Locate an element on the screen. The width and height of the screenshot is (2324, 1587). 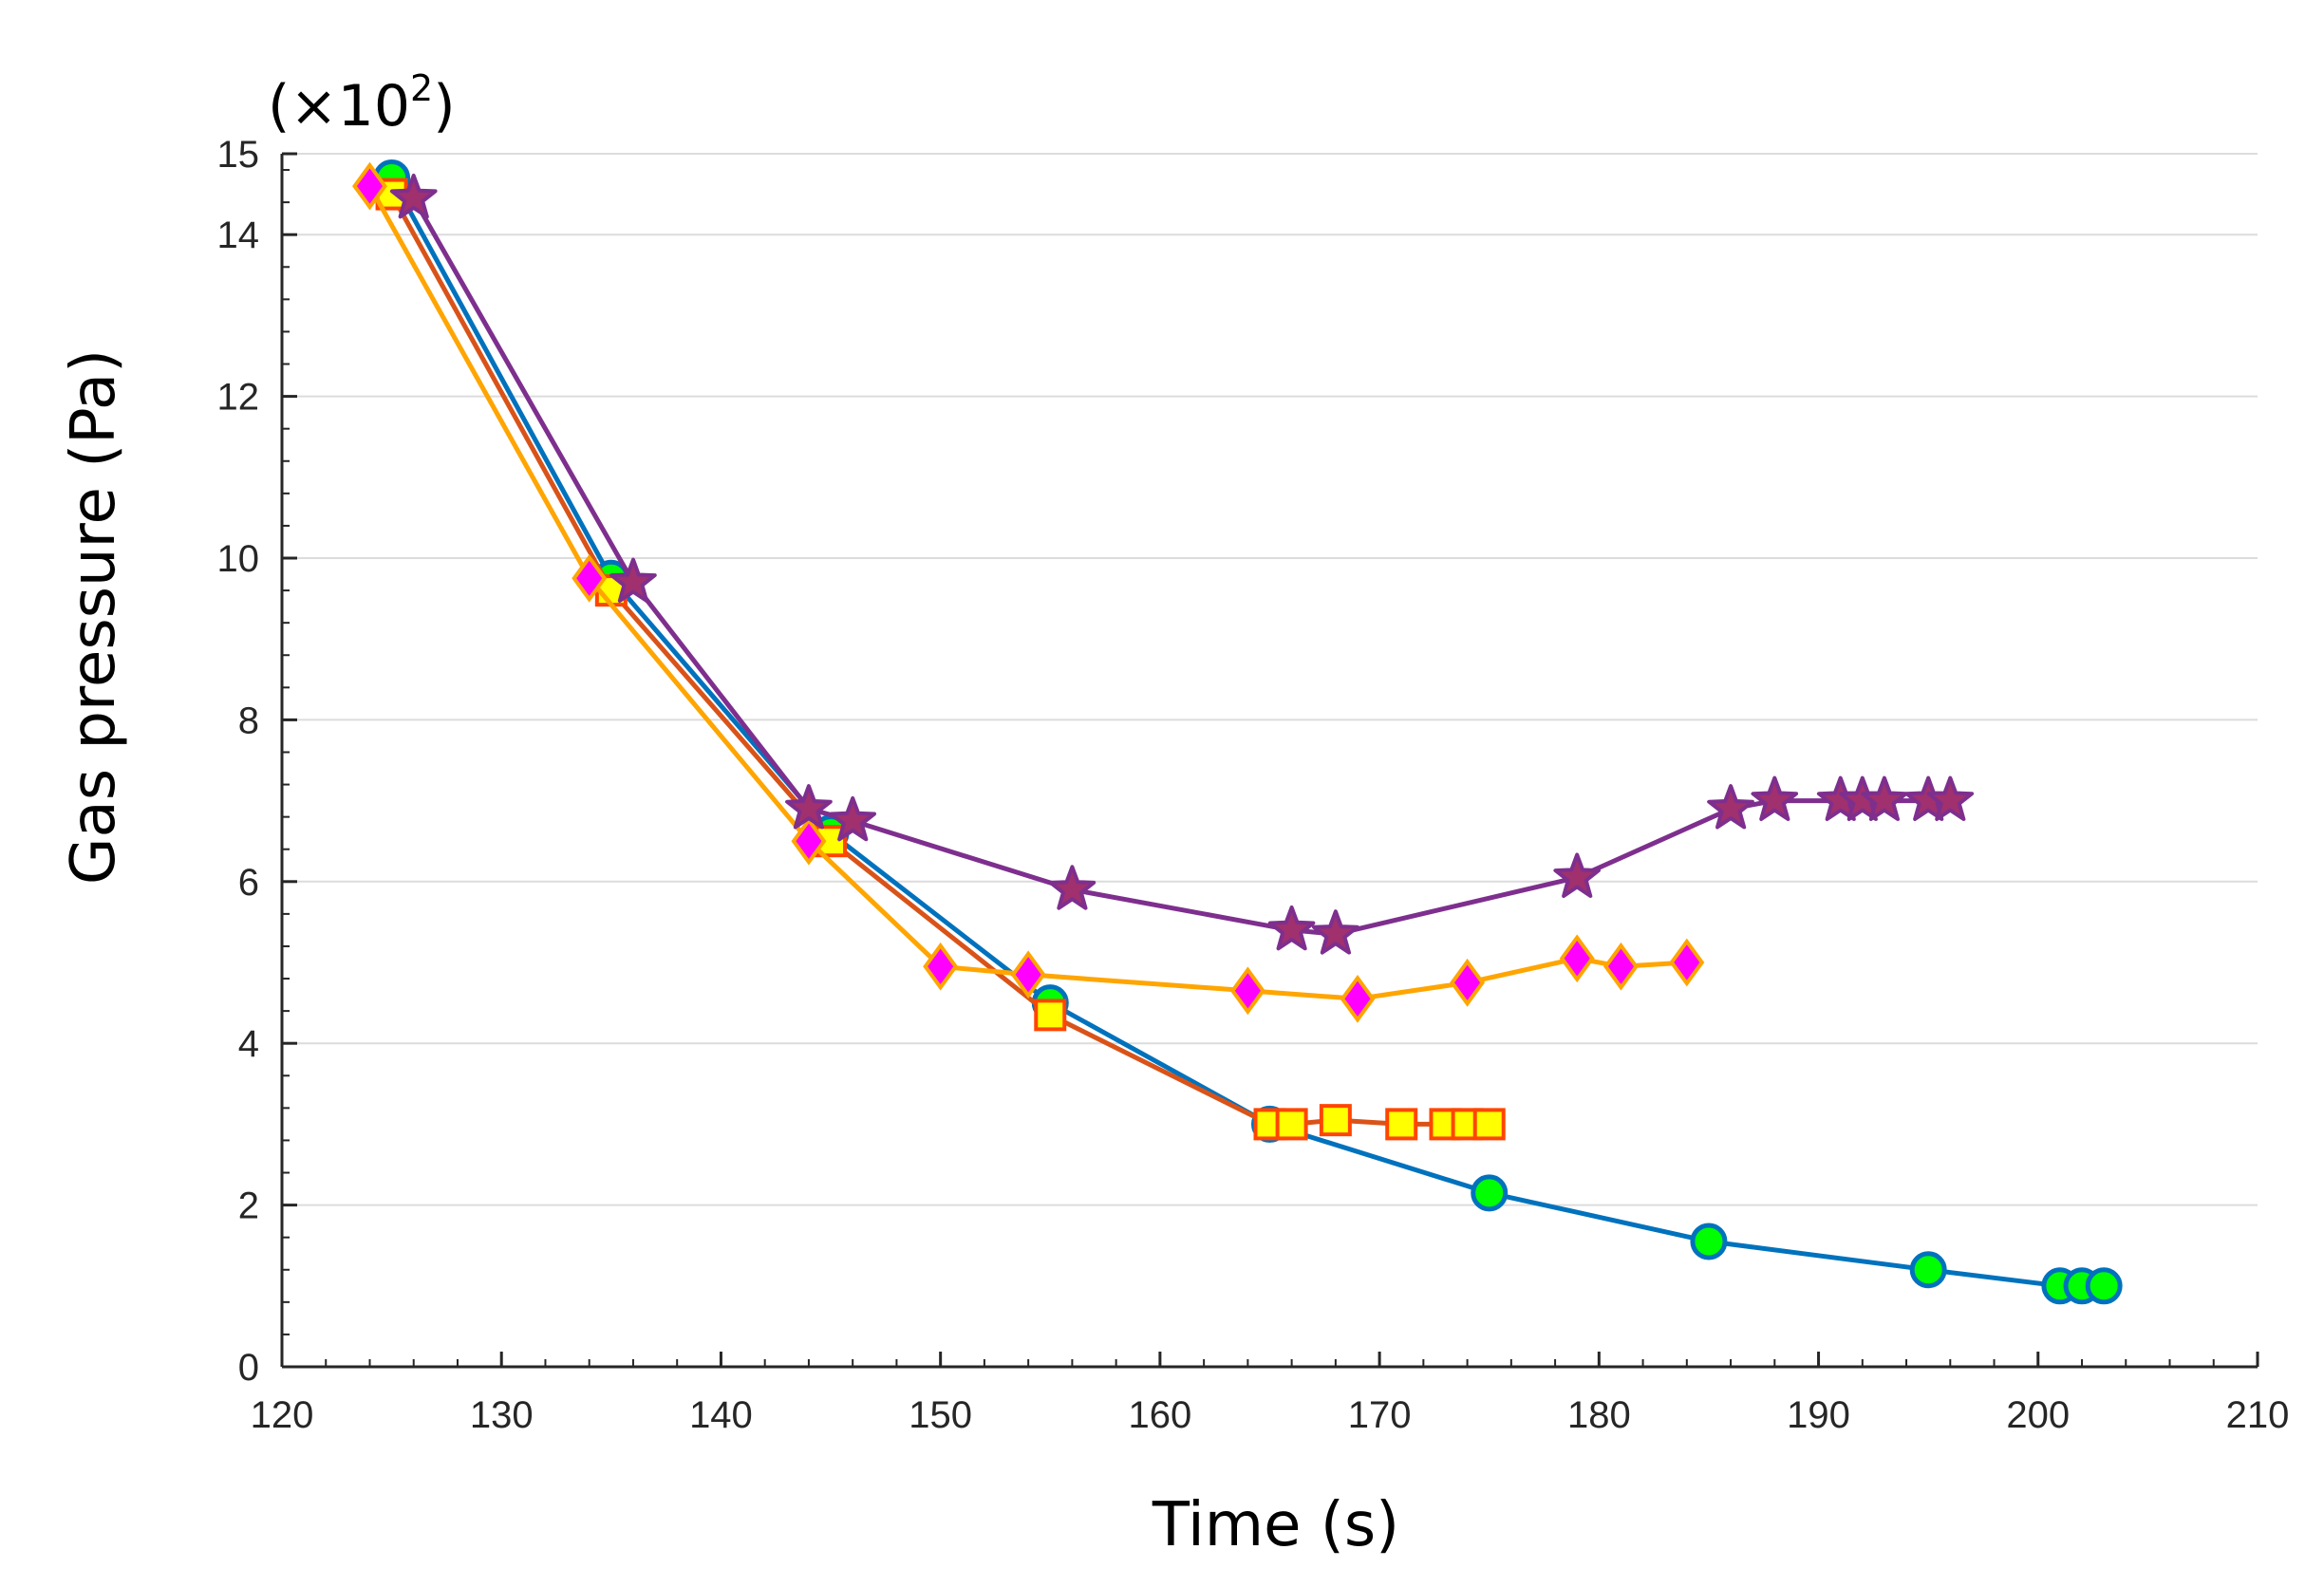
y-tick-label: 14 is located at coordinates (238, 235).